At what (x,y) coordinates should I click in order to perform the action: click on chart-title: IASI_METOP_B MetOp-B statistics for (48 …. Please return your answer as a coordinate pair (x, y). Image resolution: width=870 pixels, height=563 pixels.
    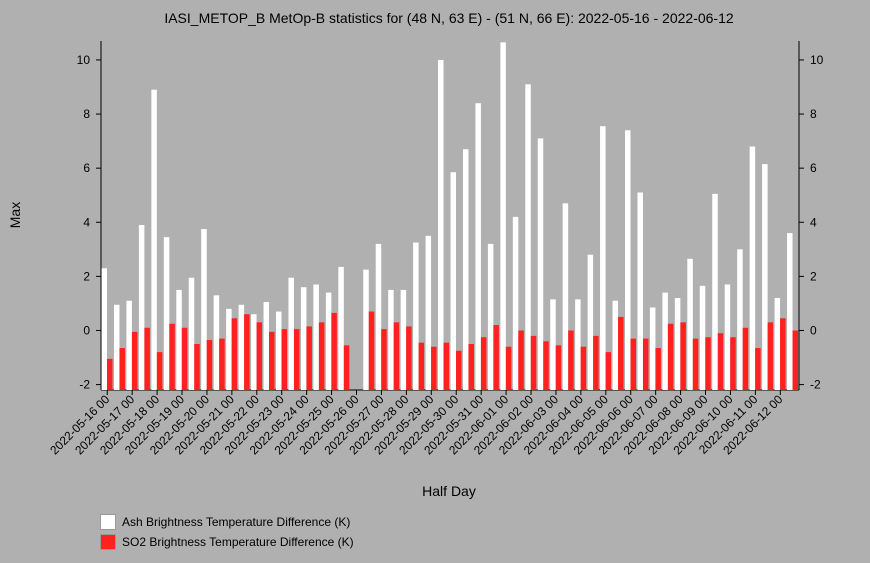
    Looking at the image, I should click on (449, 18).